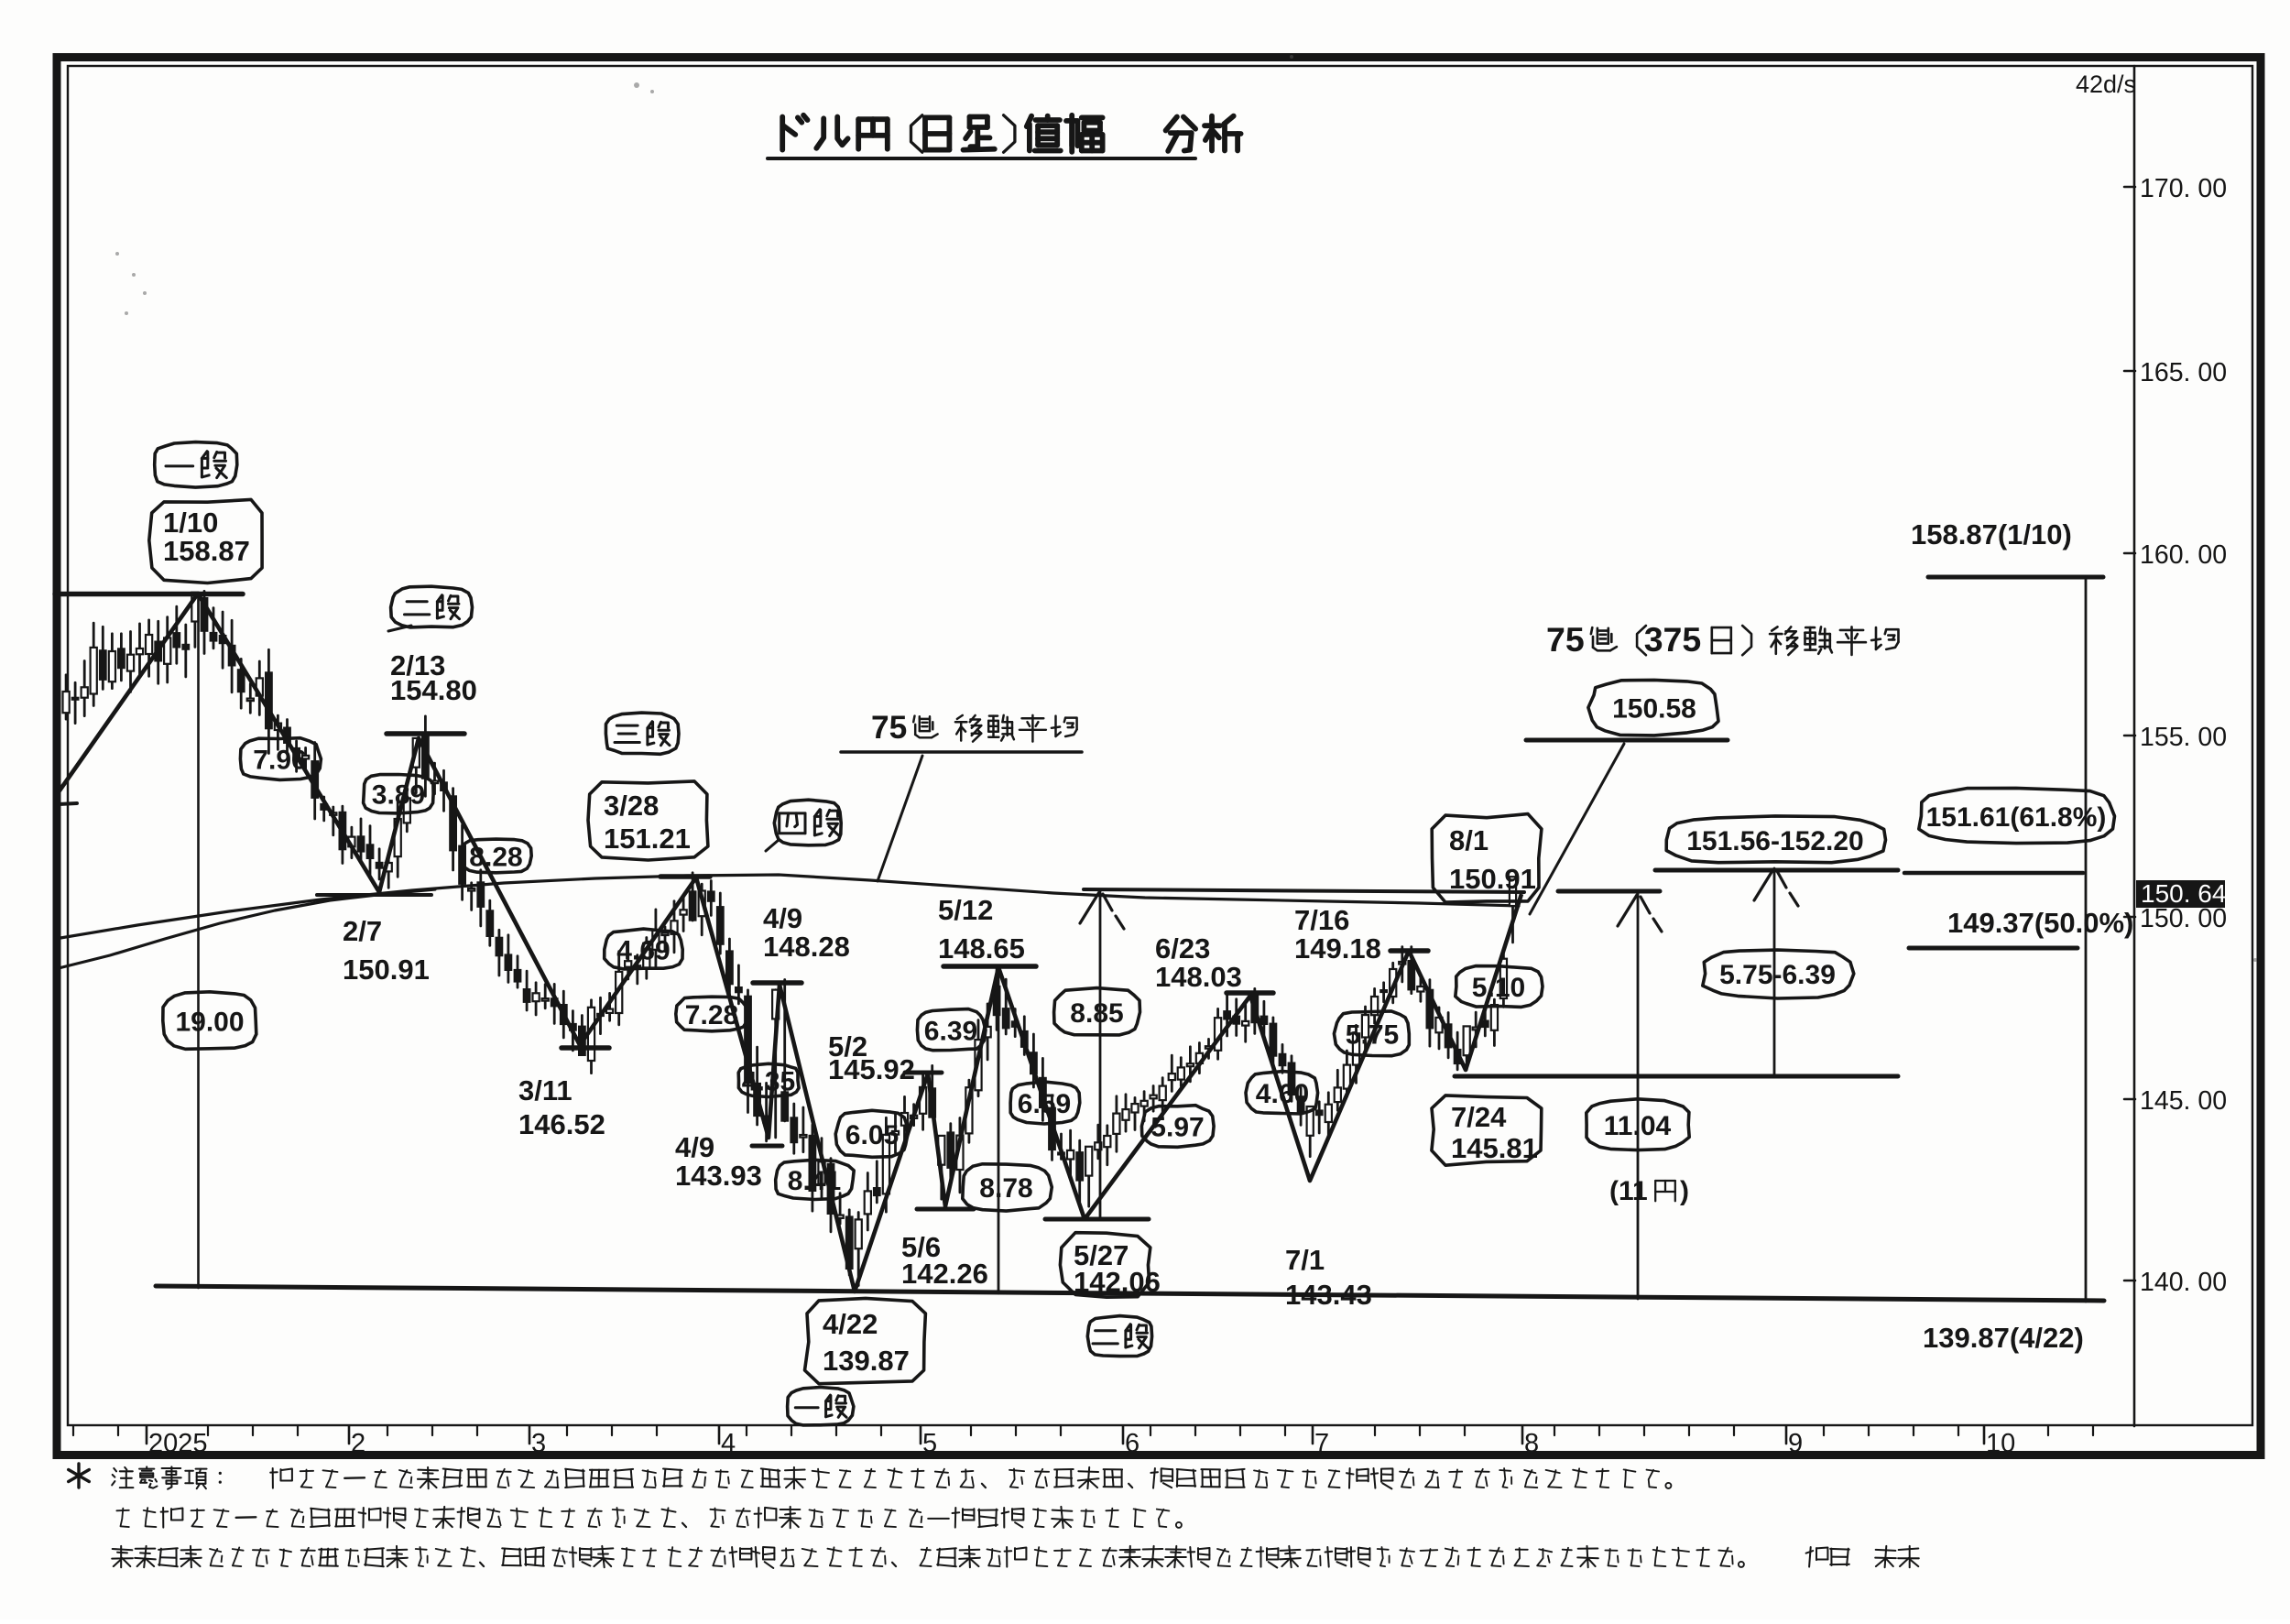 This screenshot has height=1624, width=2290. I want to click on svg-text: 7.96, so click(280, 760).